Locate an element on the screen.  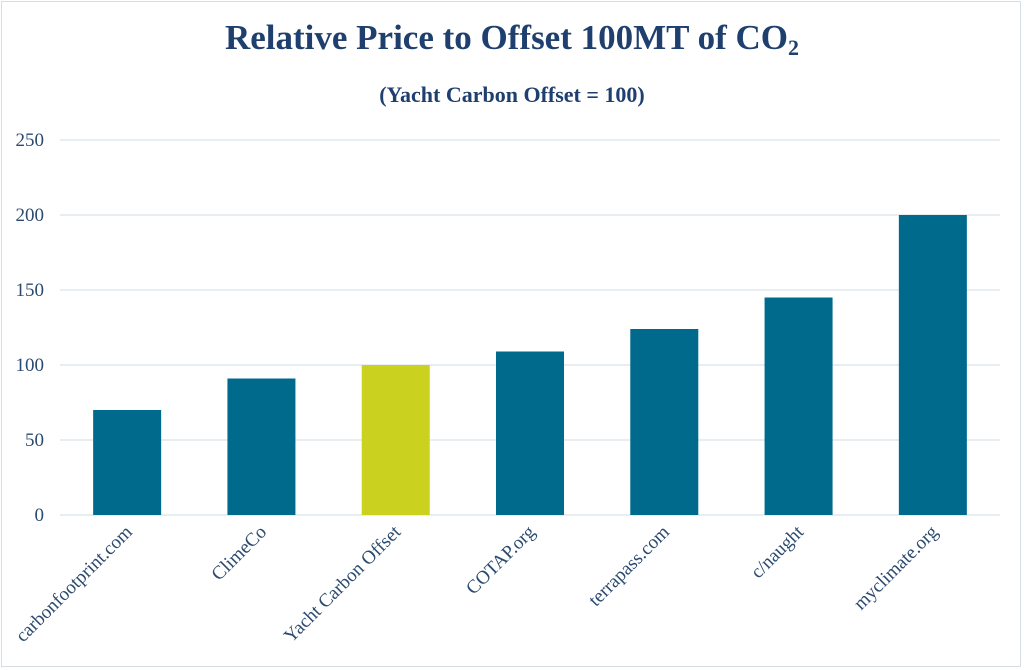
chart-title-text: Relative Price to Offset 100MT of CO is located at coordinates (506, 37).